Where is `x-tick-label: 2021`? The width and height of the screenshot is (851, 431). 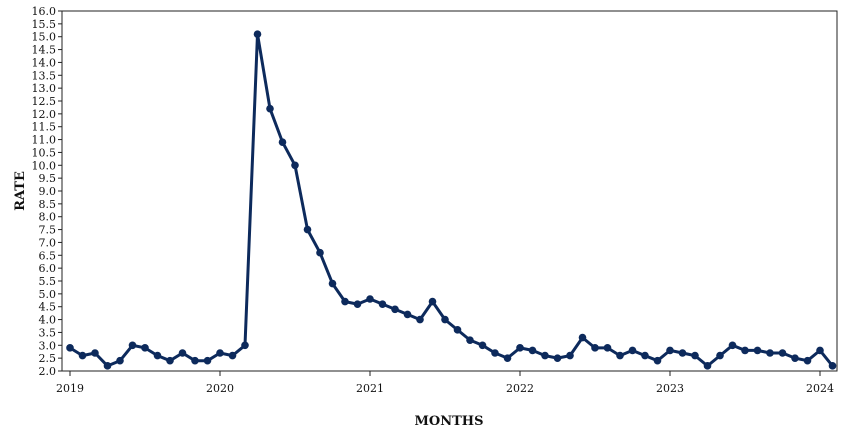
x-tick-label: 2021 is located at coordinates (370, 388).